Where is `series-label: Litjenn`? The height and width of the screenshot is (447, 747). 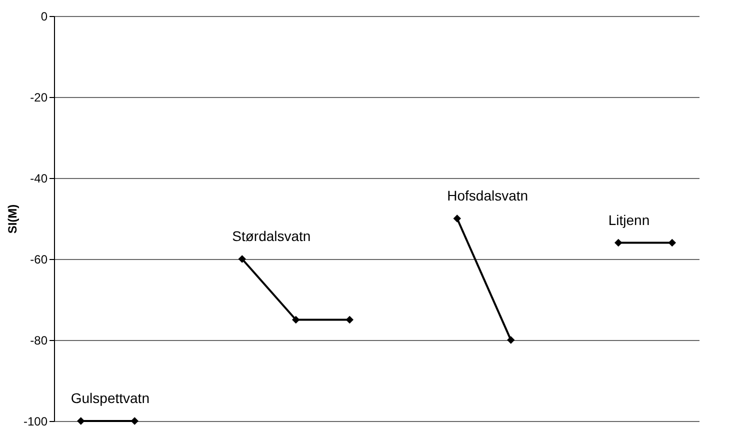
series-label: Litjenn is located at coordinates (629, 220).